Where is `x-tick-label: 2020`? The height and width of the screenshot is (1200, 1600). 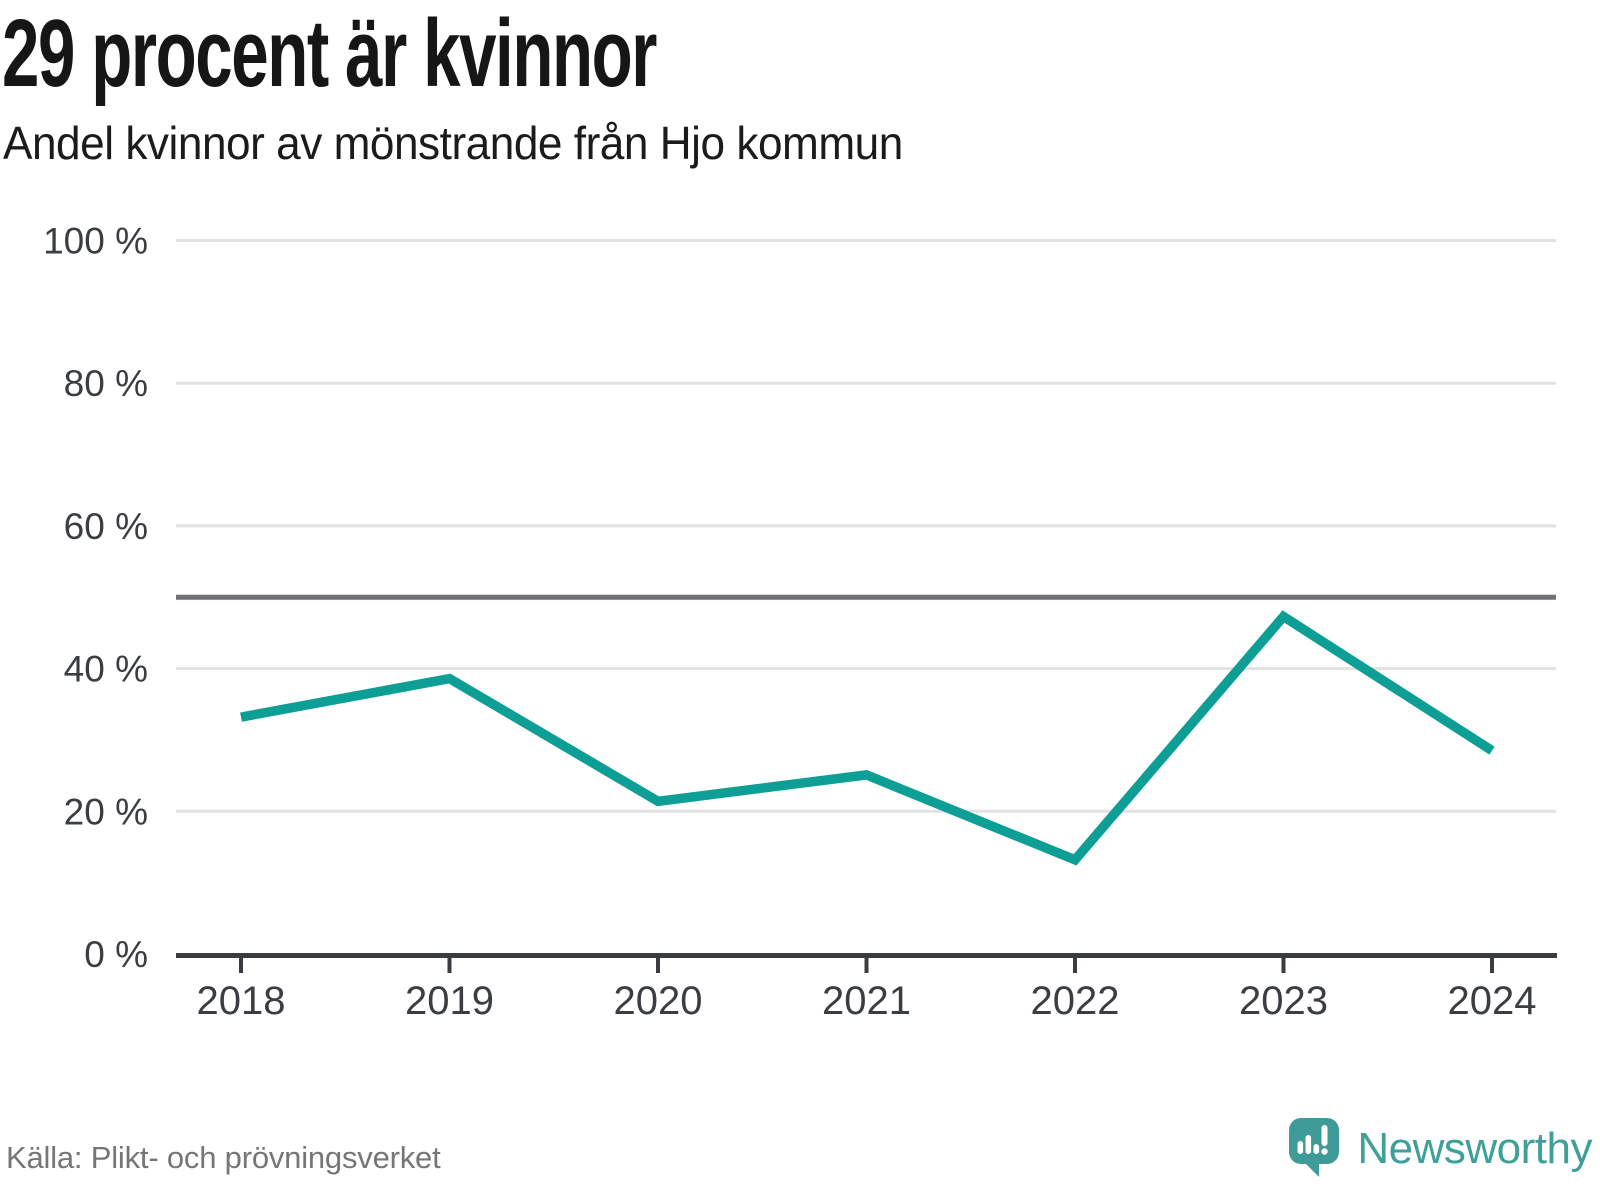 x-tick-label: 2020 is located at coordinates (658, 1001).